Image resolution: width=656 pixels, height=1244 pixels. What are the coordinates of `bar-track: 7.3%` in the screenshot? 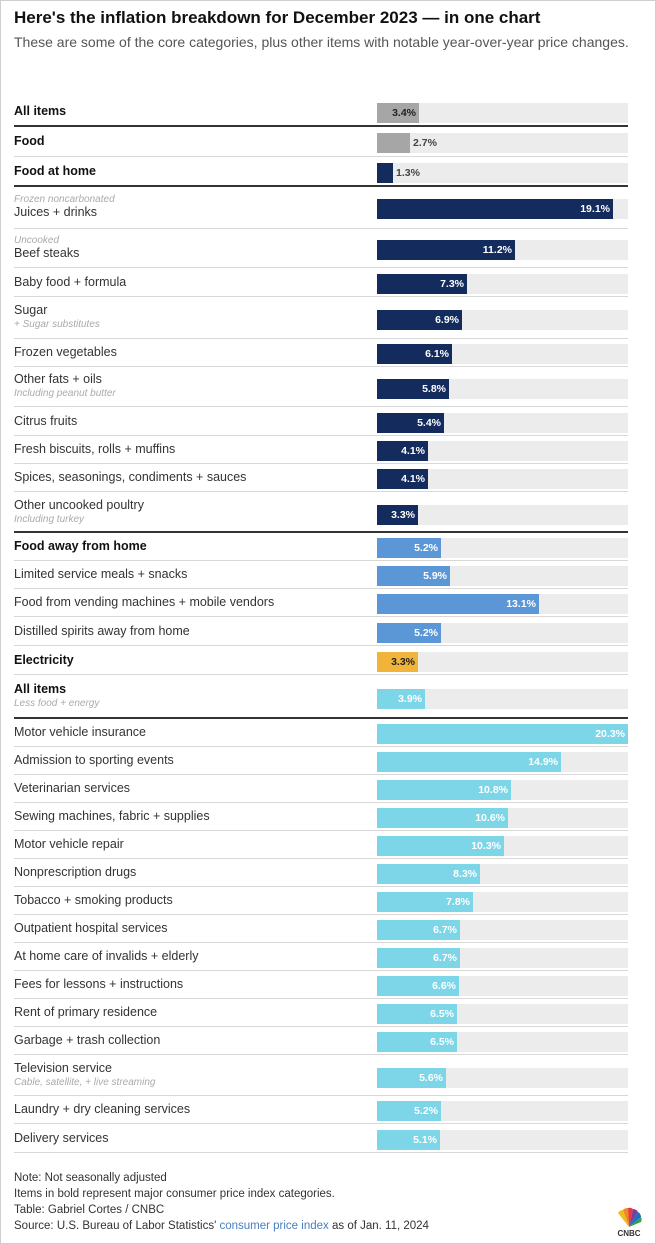 It's located at (502, 283).